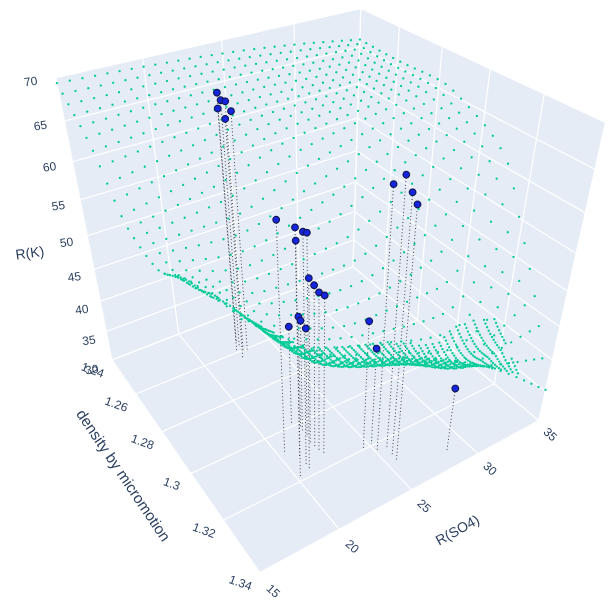  Describe the element at coordinates (58, 206) in the screenshot. I see `svg-text: 55` at that location.